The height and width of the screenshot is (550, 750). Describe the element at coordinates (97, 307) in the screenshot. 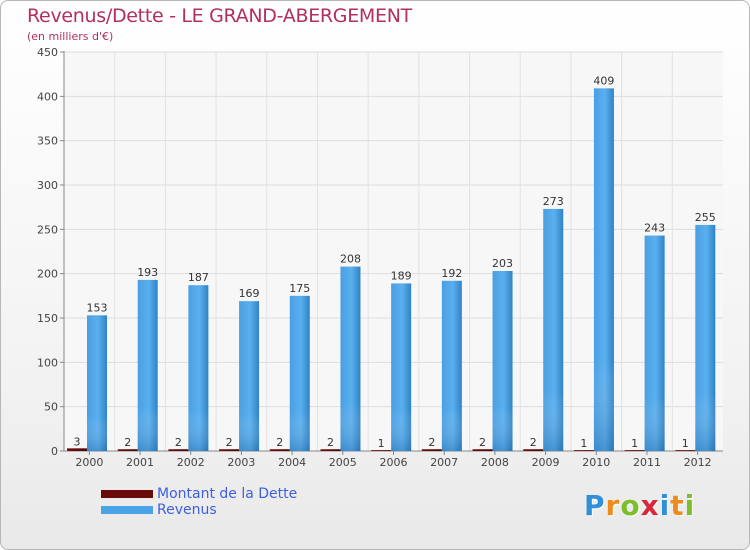

I see `data-label-revenus: 153` at that location.